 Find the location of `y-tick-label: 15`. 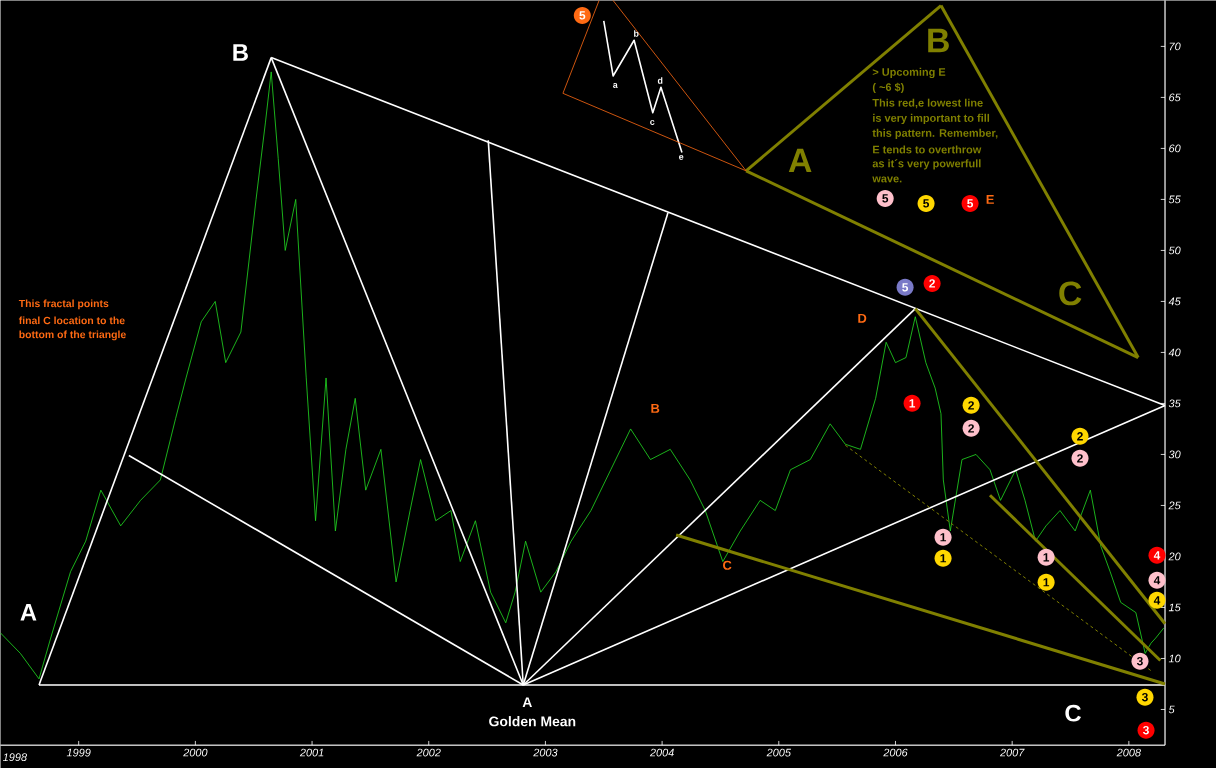

y-tick-label: 15 is located at coordinates (1174, 607).